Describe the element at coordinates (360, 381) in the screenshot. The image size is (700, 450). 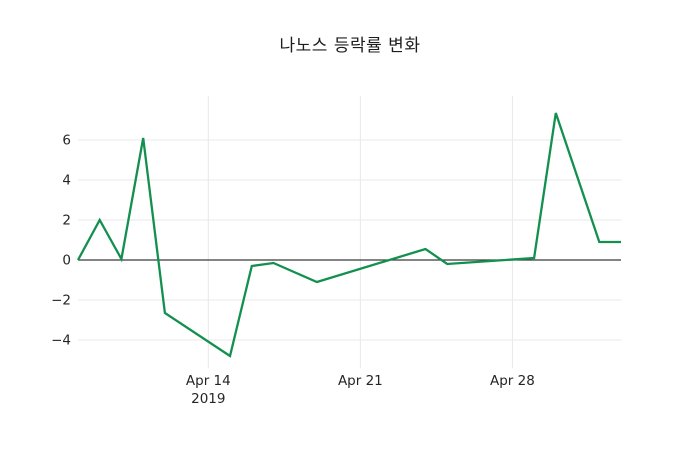
I see `x-tick-label: Apr 21` at that location.